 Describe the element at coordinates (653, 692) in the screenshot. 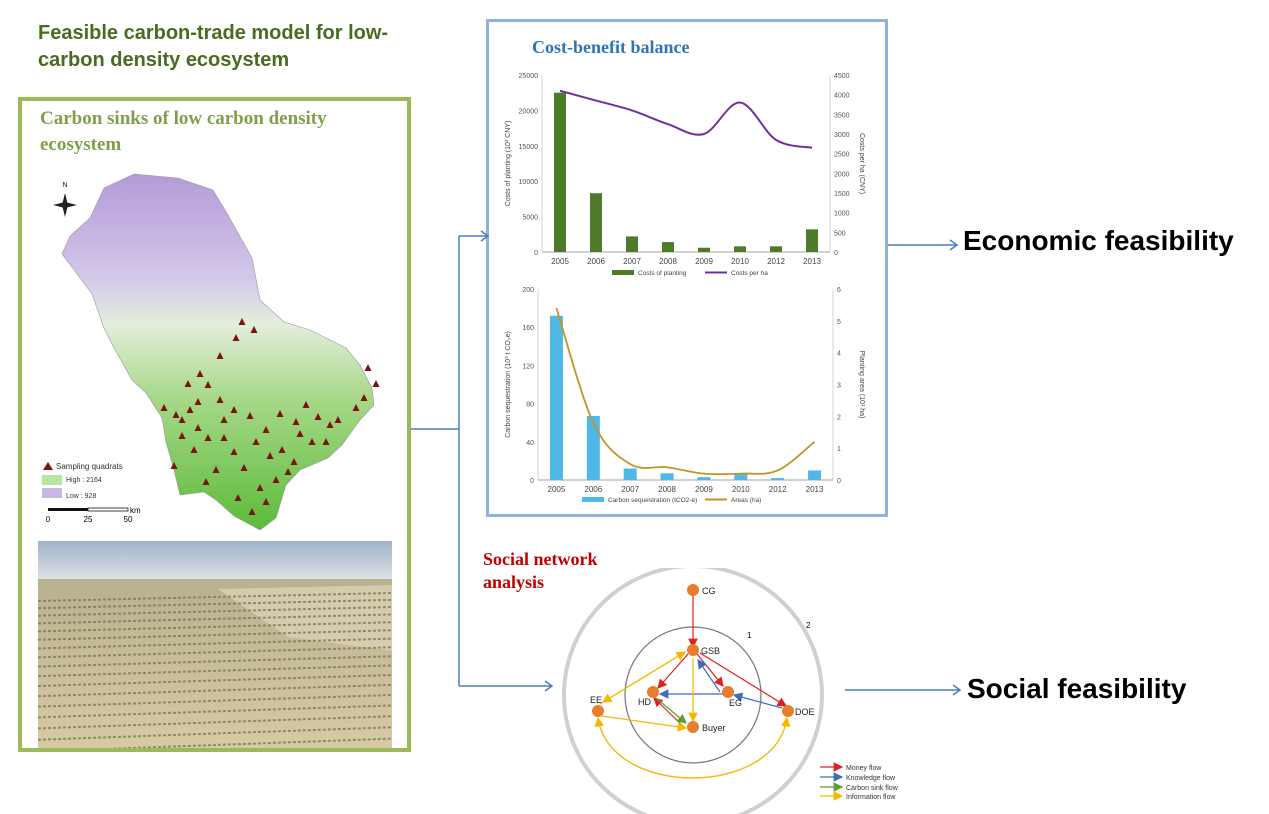

I see `node-hd` at that location.